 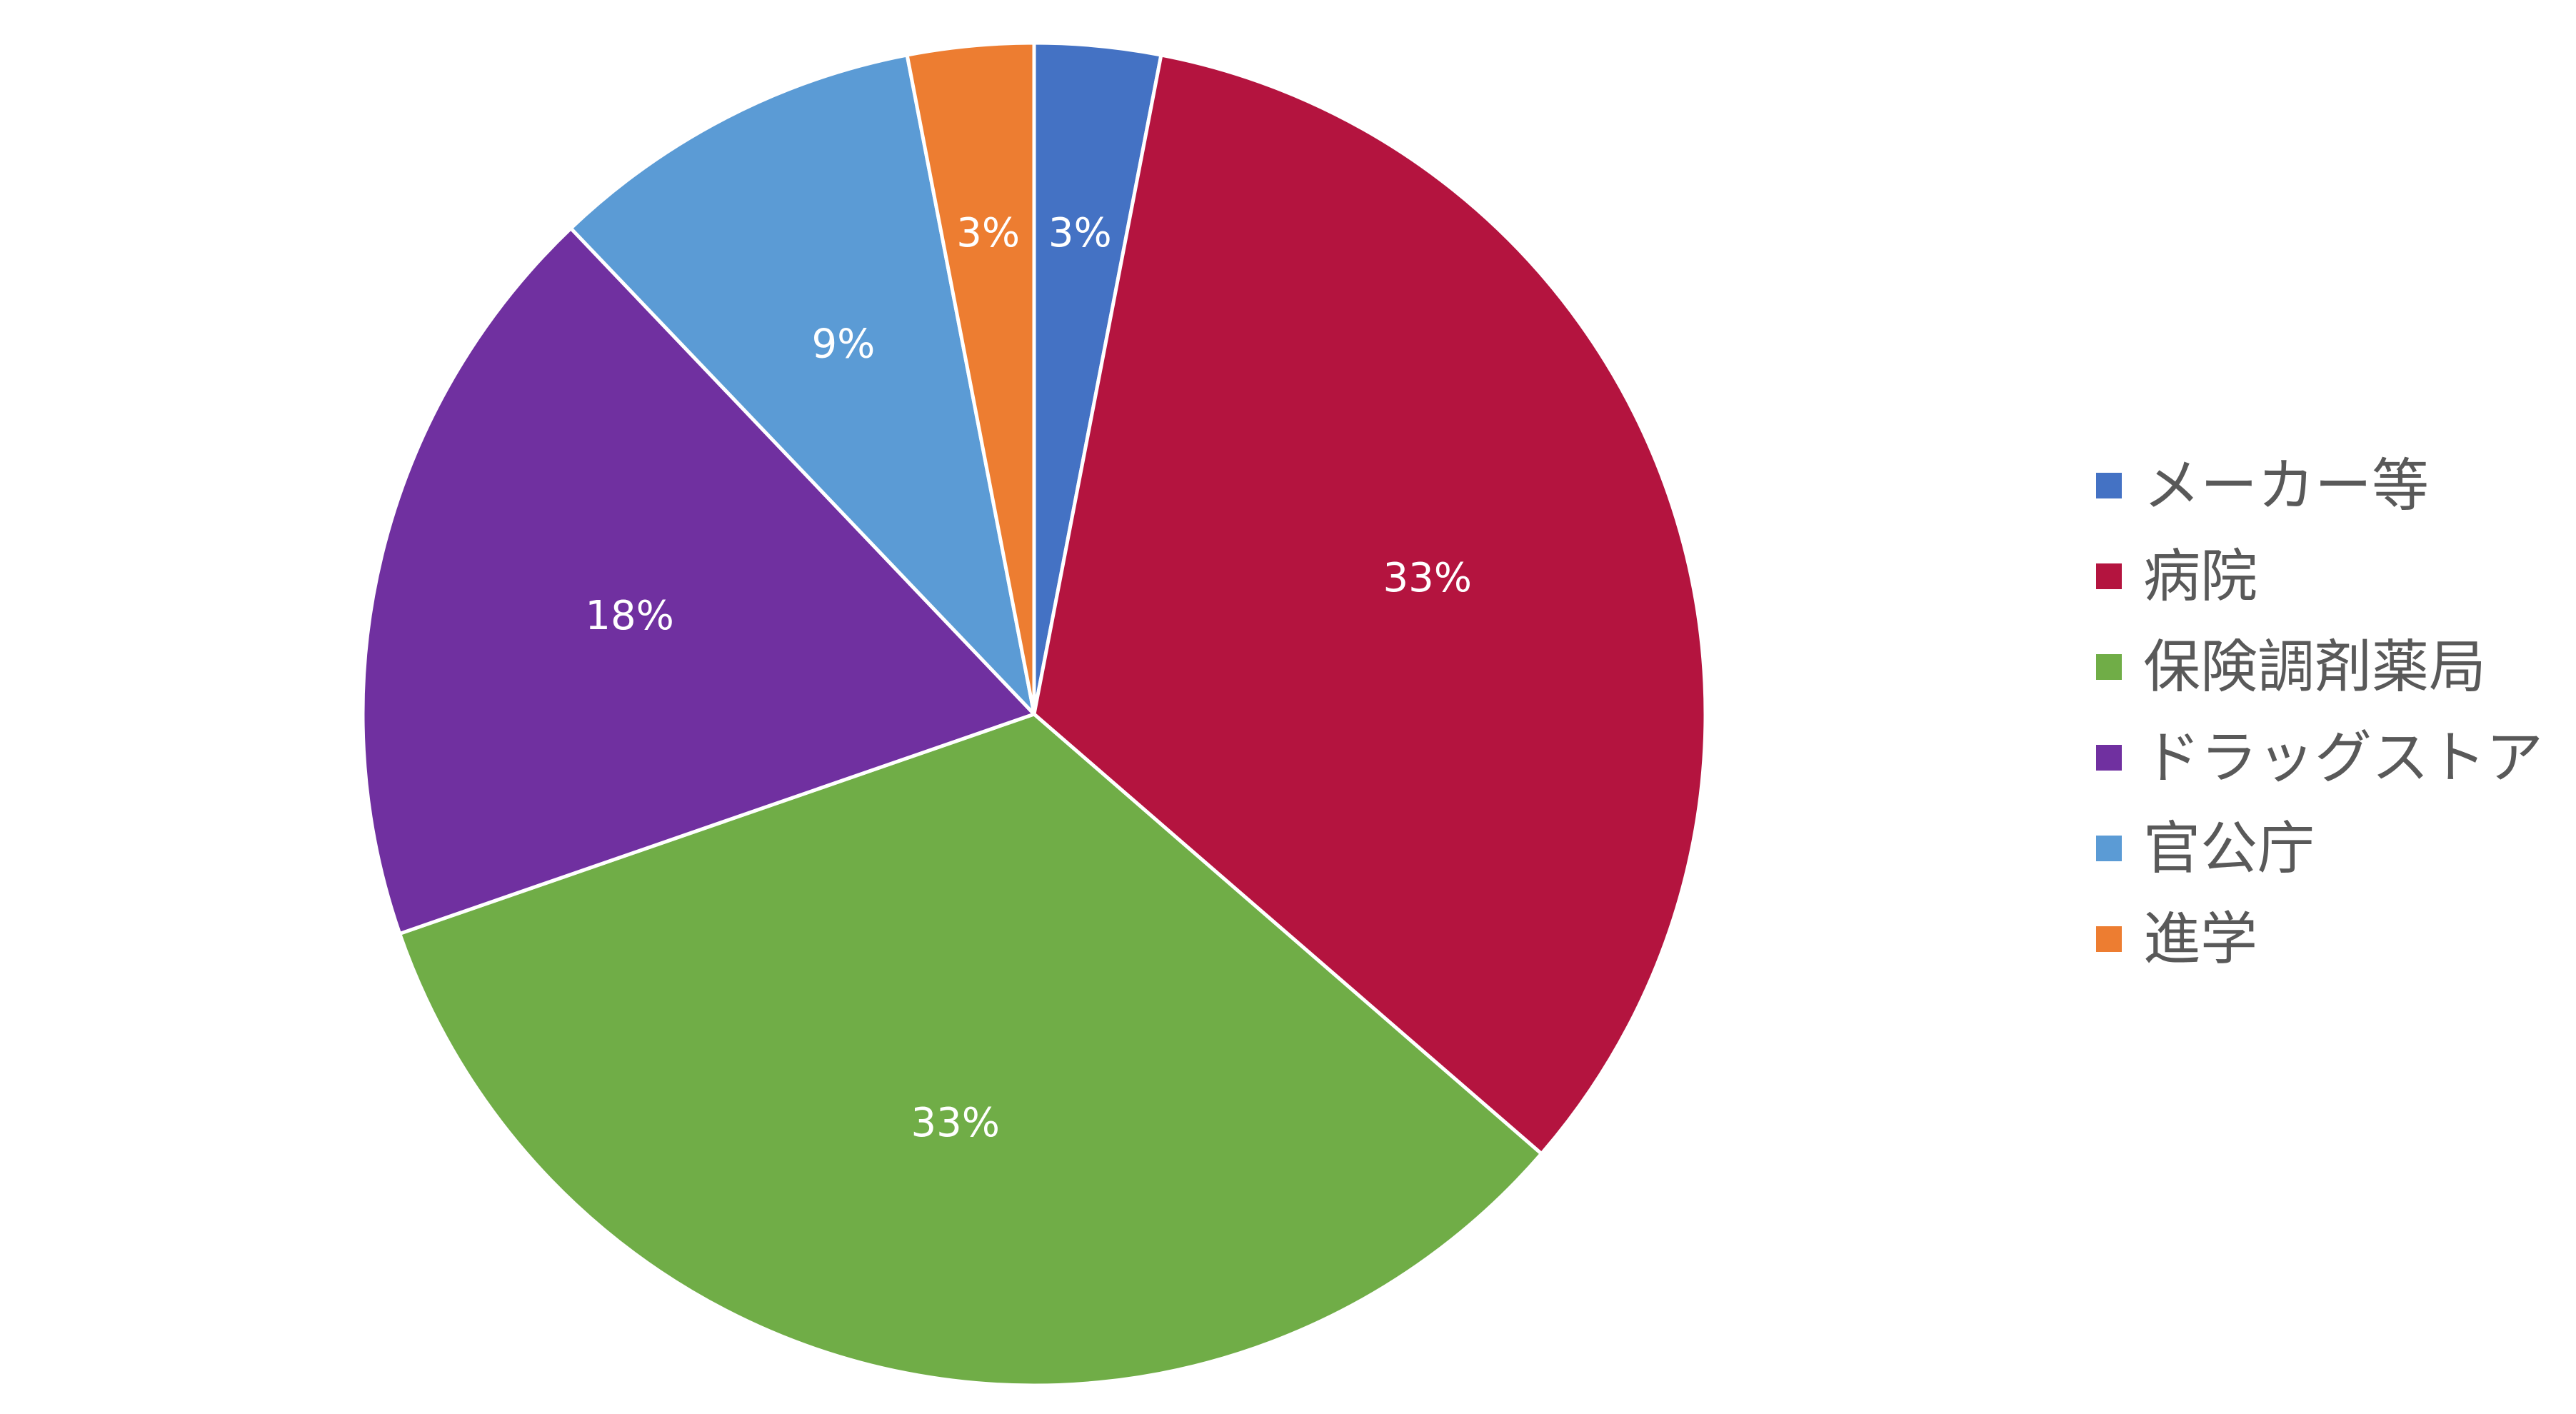 I want to click on legend-item-1: メーカー等, so click(x=2262, y=486).